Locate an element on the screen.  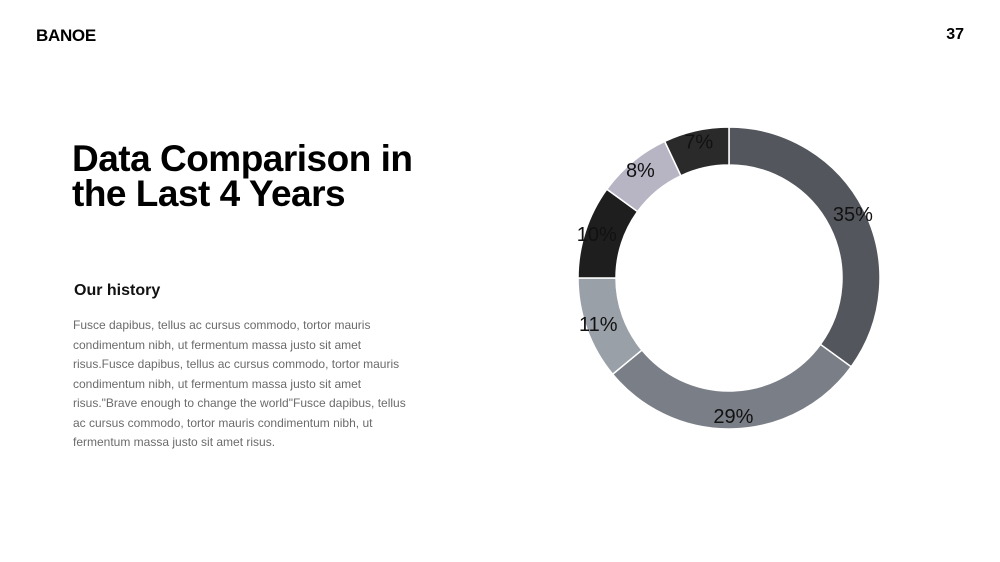
page-number: 37 is located at coordinates (955, 34).